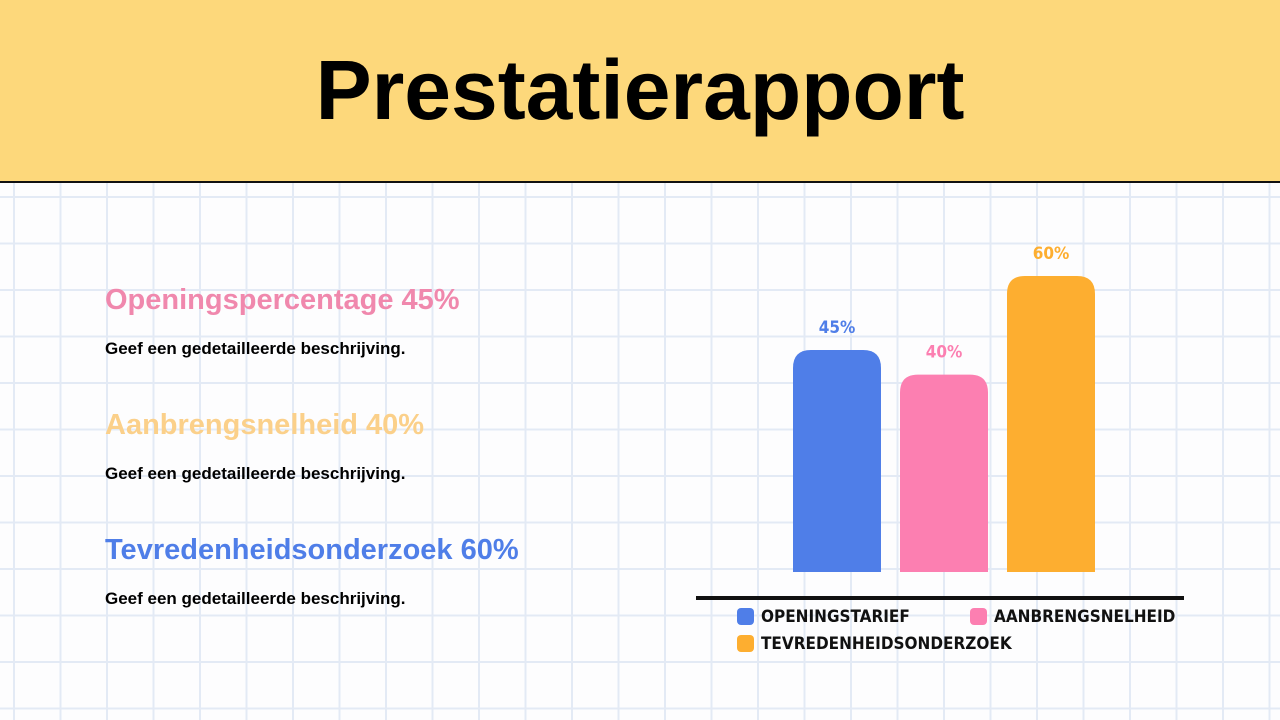 This screenshot has height=720, width=1280. I want to click on value-label: 40%, so click(944, 353).